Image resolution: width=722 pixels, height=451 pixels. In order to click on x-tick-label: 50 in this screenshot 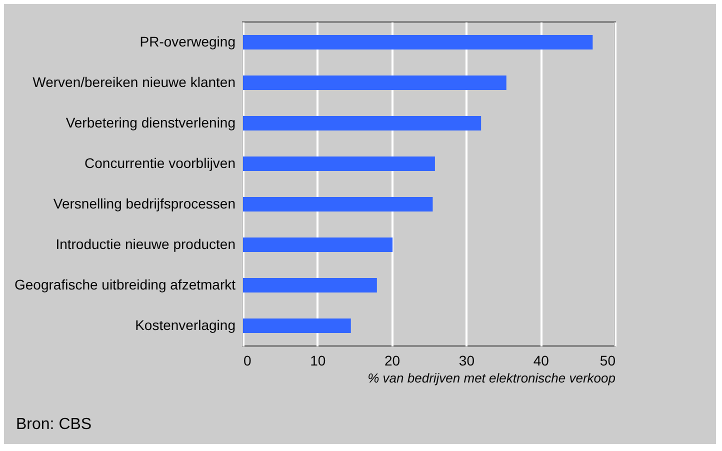, I will do `click(608, 360)`.